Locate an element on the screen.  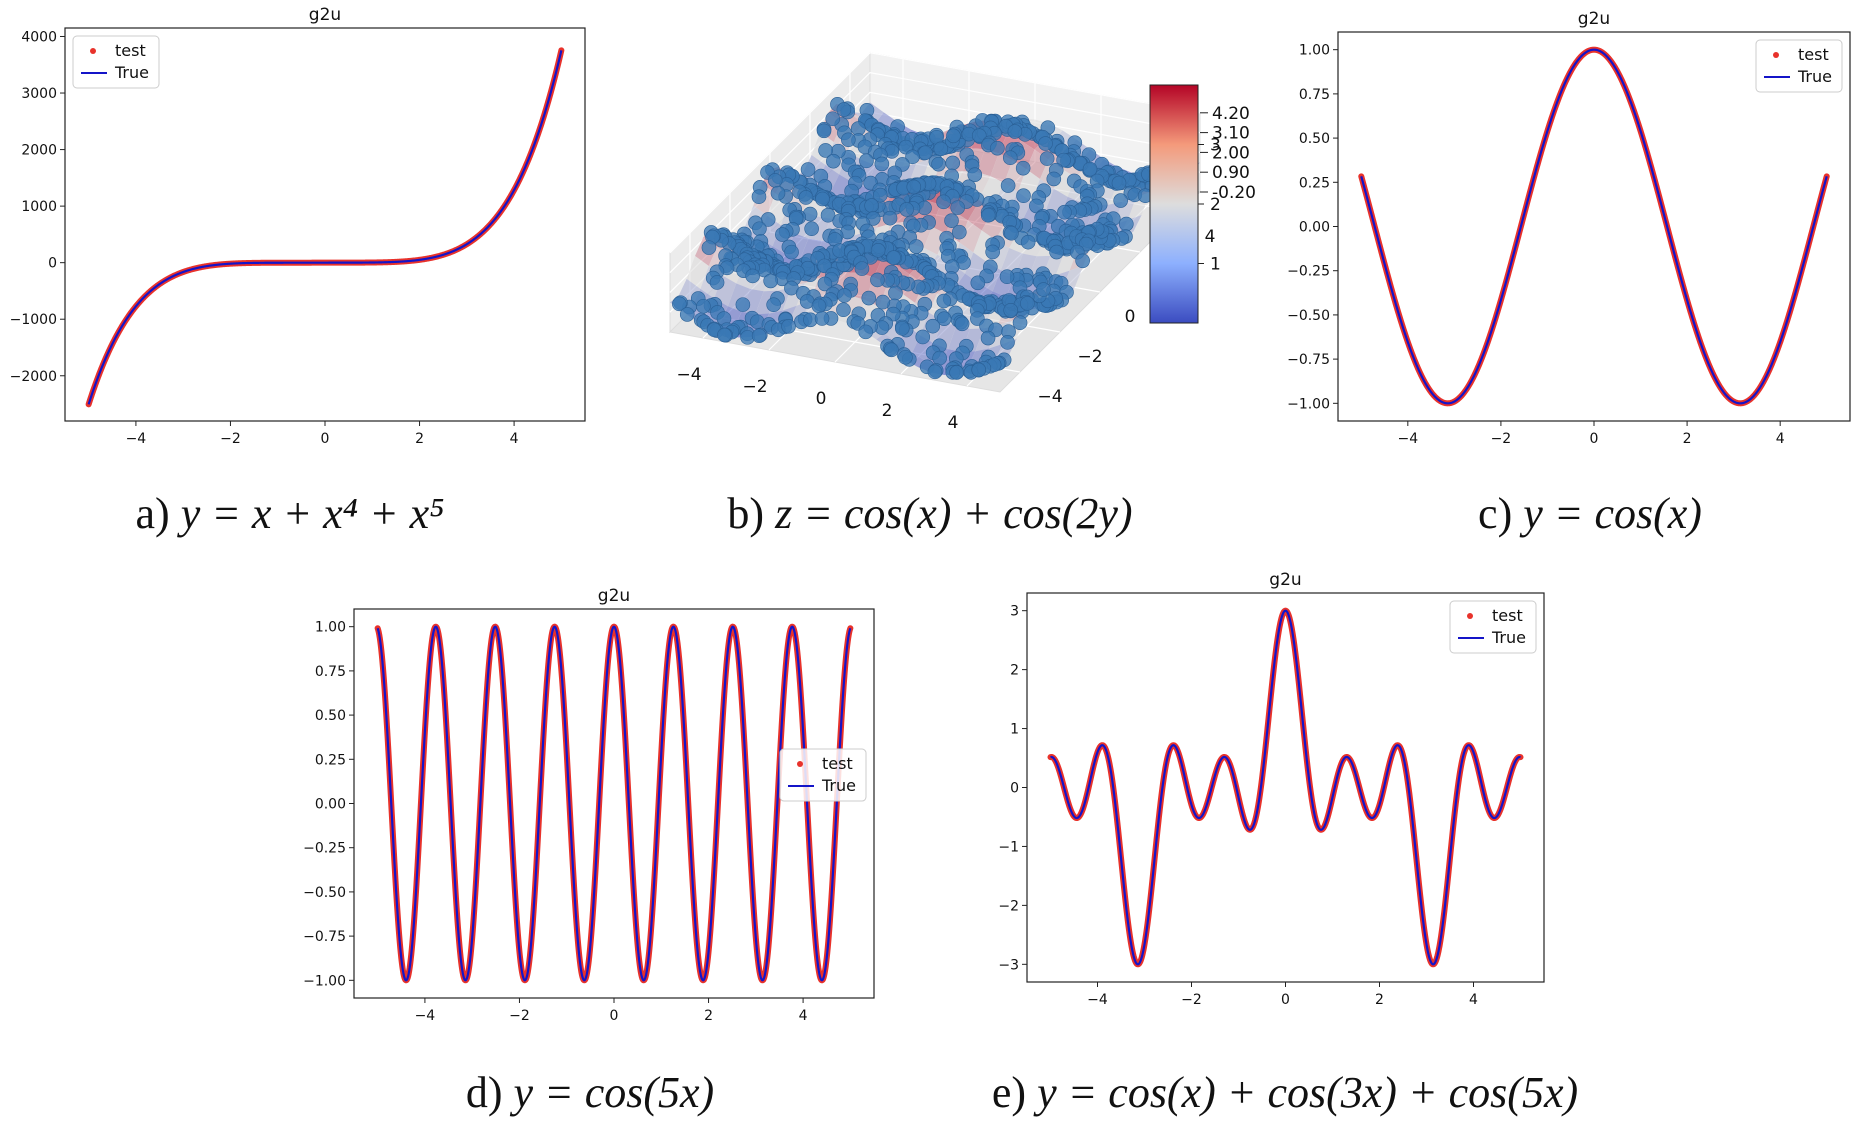
y-tick-label: 0.75 is located at coordinates (330, 672).